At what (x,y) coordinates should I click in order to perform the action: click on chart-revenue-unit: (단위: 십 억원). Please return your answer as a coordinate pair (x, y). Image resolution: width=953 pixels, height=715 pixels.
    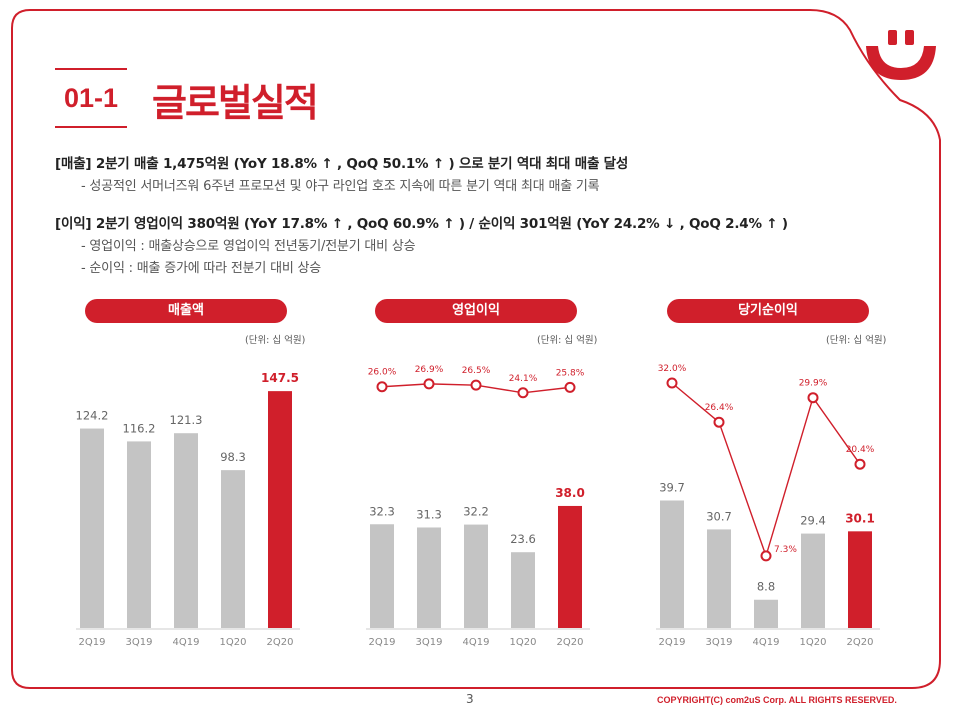
    Looking at the image, I should click on (275, 340).